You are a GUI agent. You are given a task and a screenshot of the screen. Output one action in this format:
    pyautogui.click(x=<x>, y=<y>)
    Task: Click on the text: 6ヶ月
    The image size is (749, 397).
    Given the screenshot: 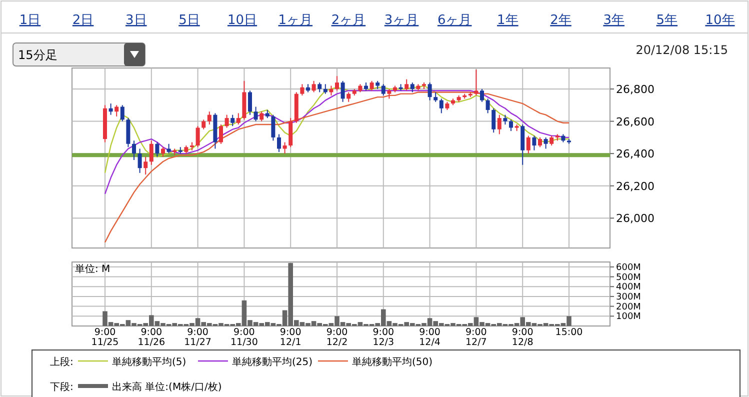 What is the action you would take?
    pyautogui.click(x=454, y=20)
    